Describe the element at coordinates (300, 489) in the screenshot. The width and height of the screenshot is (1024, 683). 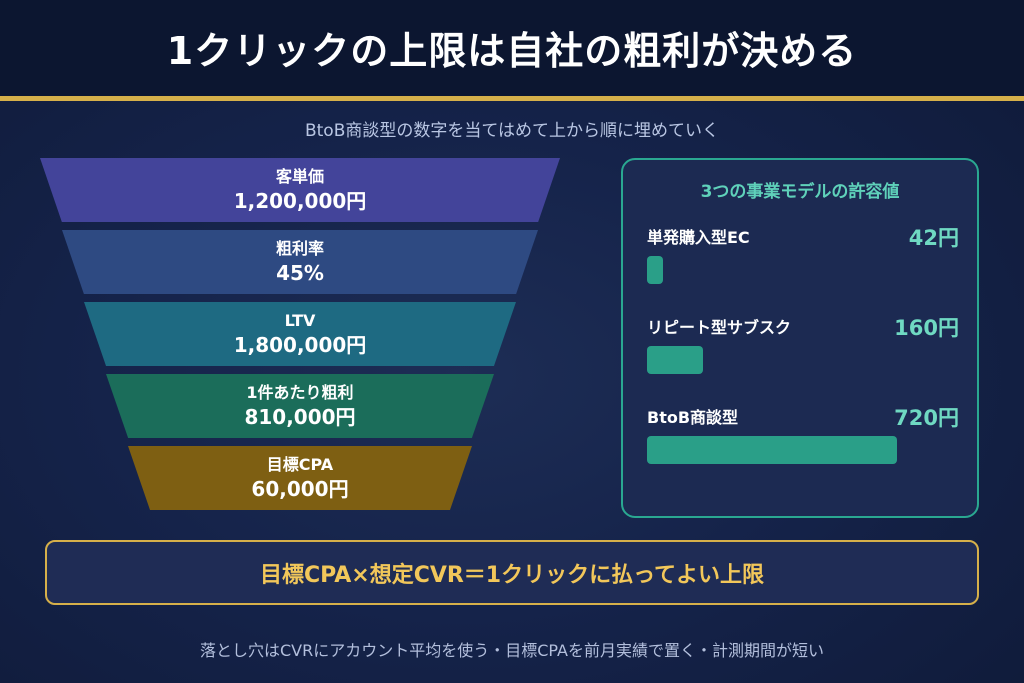
I see `funnel-step-value: 60,000円` at that location.